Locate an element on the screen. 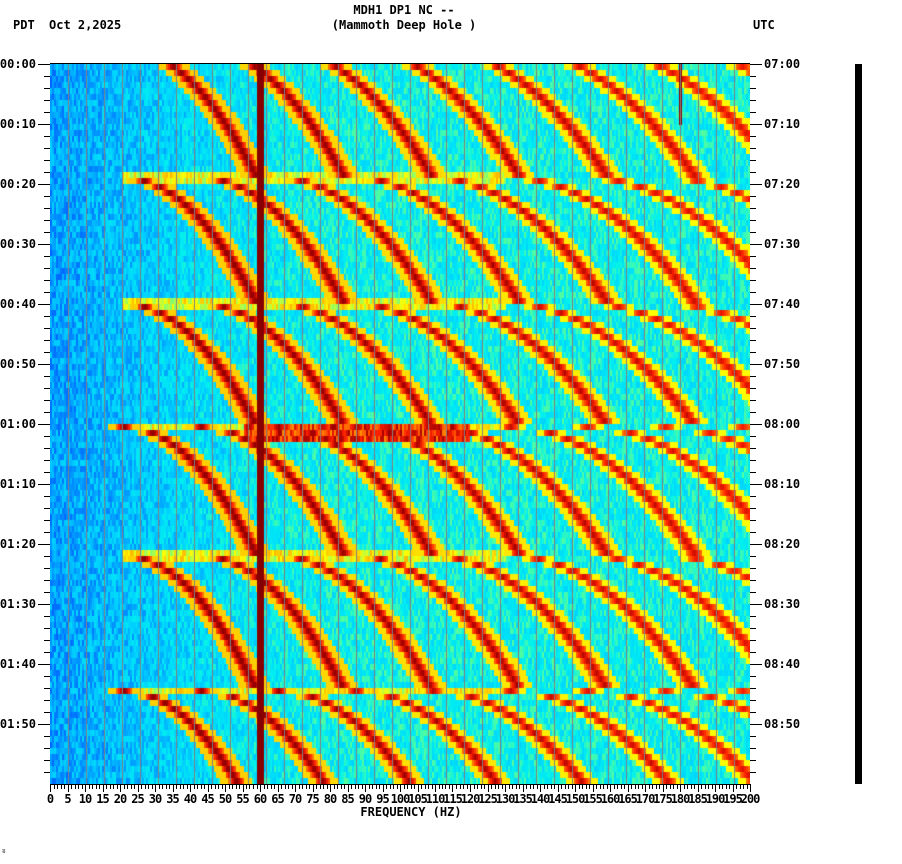  x-tick-label: 100 is located at coordinates (400, 799).